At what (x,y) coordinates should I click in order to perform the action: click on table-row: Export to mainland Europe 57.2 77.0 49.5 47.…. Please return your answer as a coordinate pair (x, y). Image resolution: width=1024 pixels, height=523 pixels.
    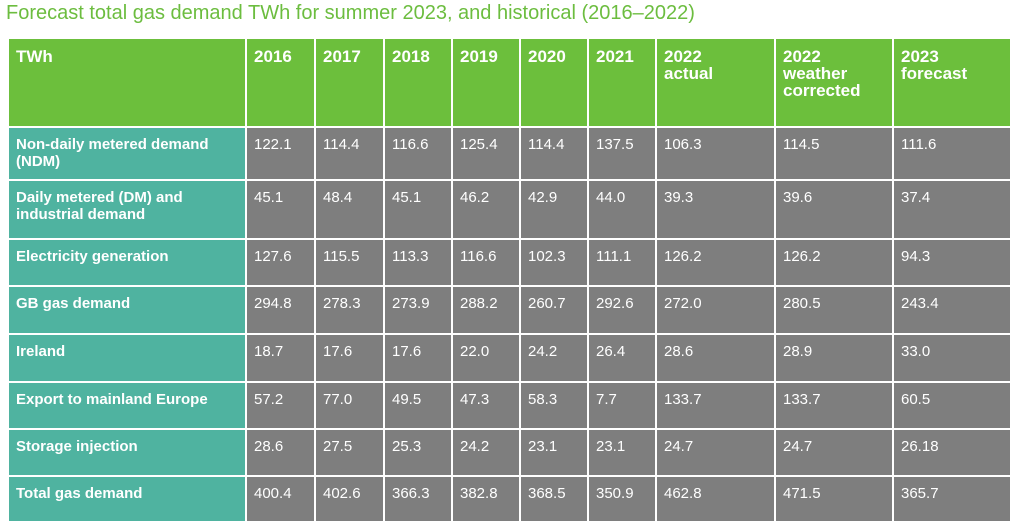
    Looking at the image, I should click on (509, 405).